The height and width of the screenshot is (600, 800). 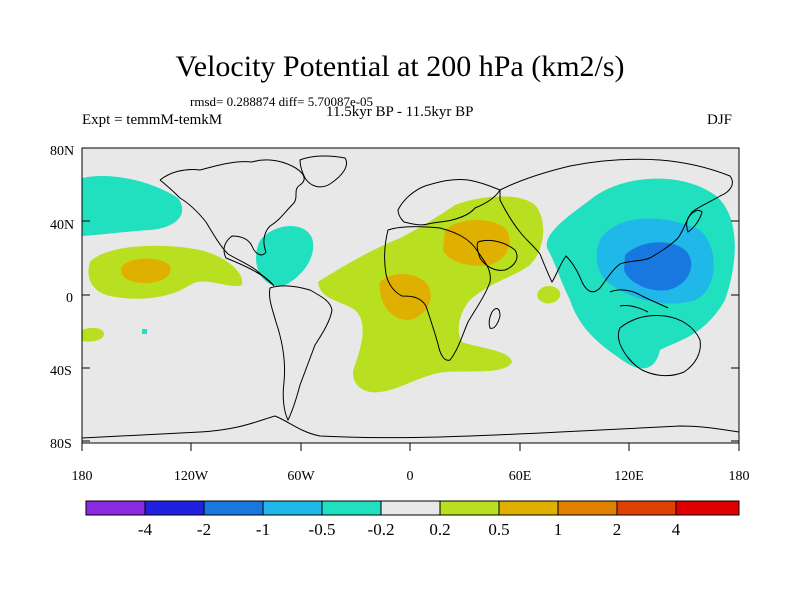 I want to click on lon-tick-label-180w: 180, so click(x=82, y=476).